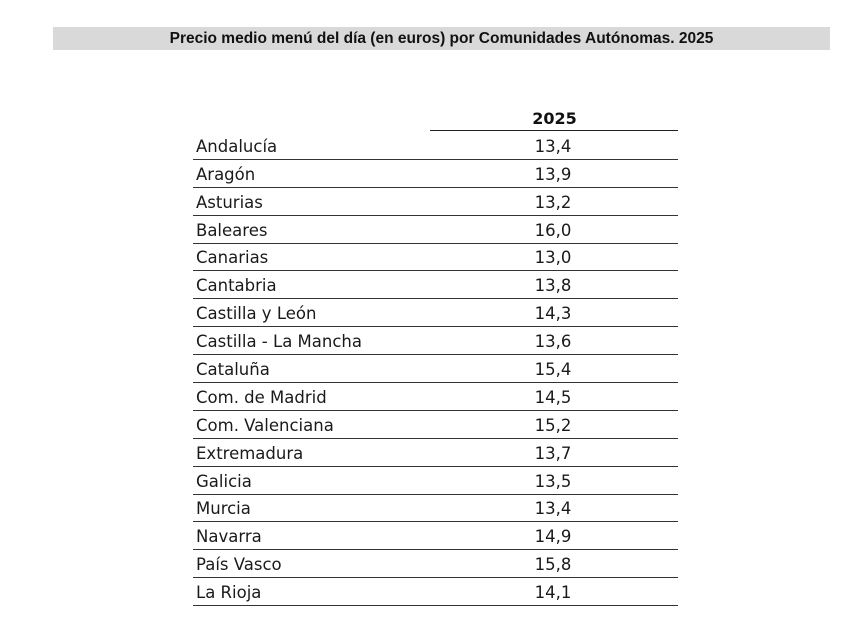 This screenshot has height=640, width=854. Describe the element at coordinates (232, 258) in the screenshot. I see `region-name: Canarias` at that location.